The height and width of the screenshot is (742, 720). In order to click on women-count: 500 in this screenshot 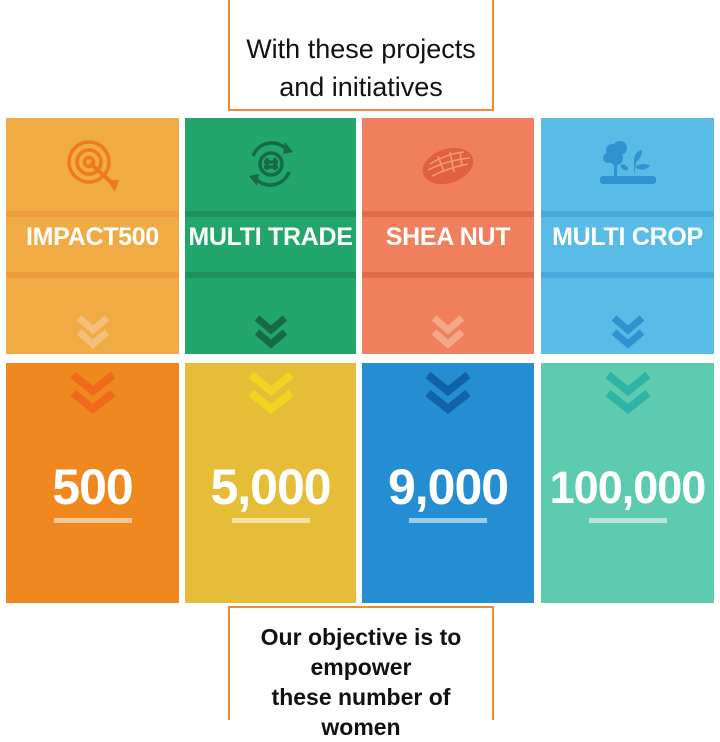, I will do `click(92, 487)`.